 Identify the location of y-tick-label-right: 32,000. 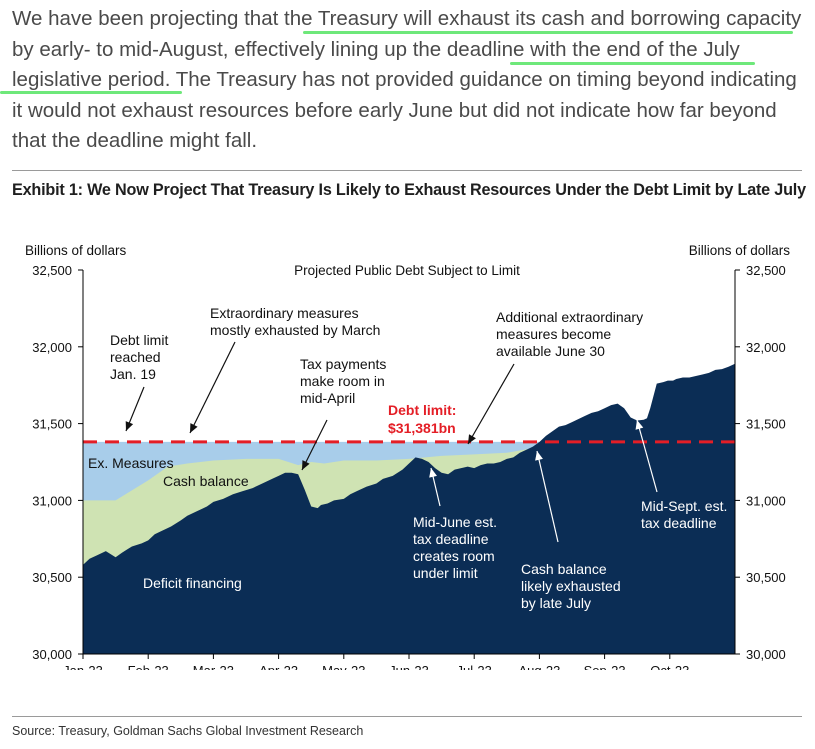
(766, 347).